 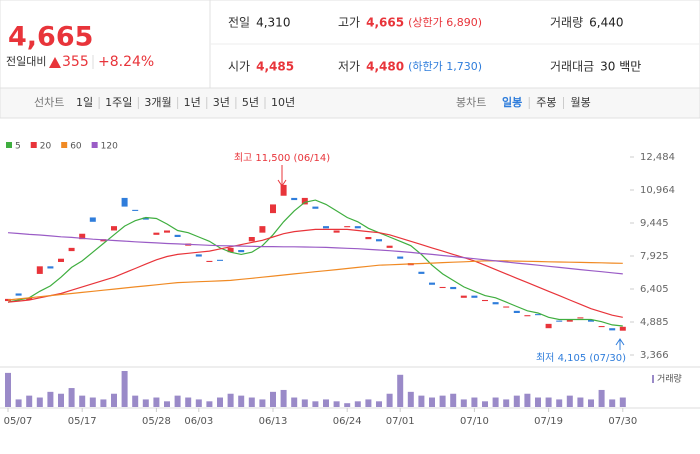 What do you see at coordinates (75, 62) in the screenshot?
I see `change: 355` at bounding box center [75, 62].